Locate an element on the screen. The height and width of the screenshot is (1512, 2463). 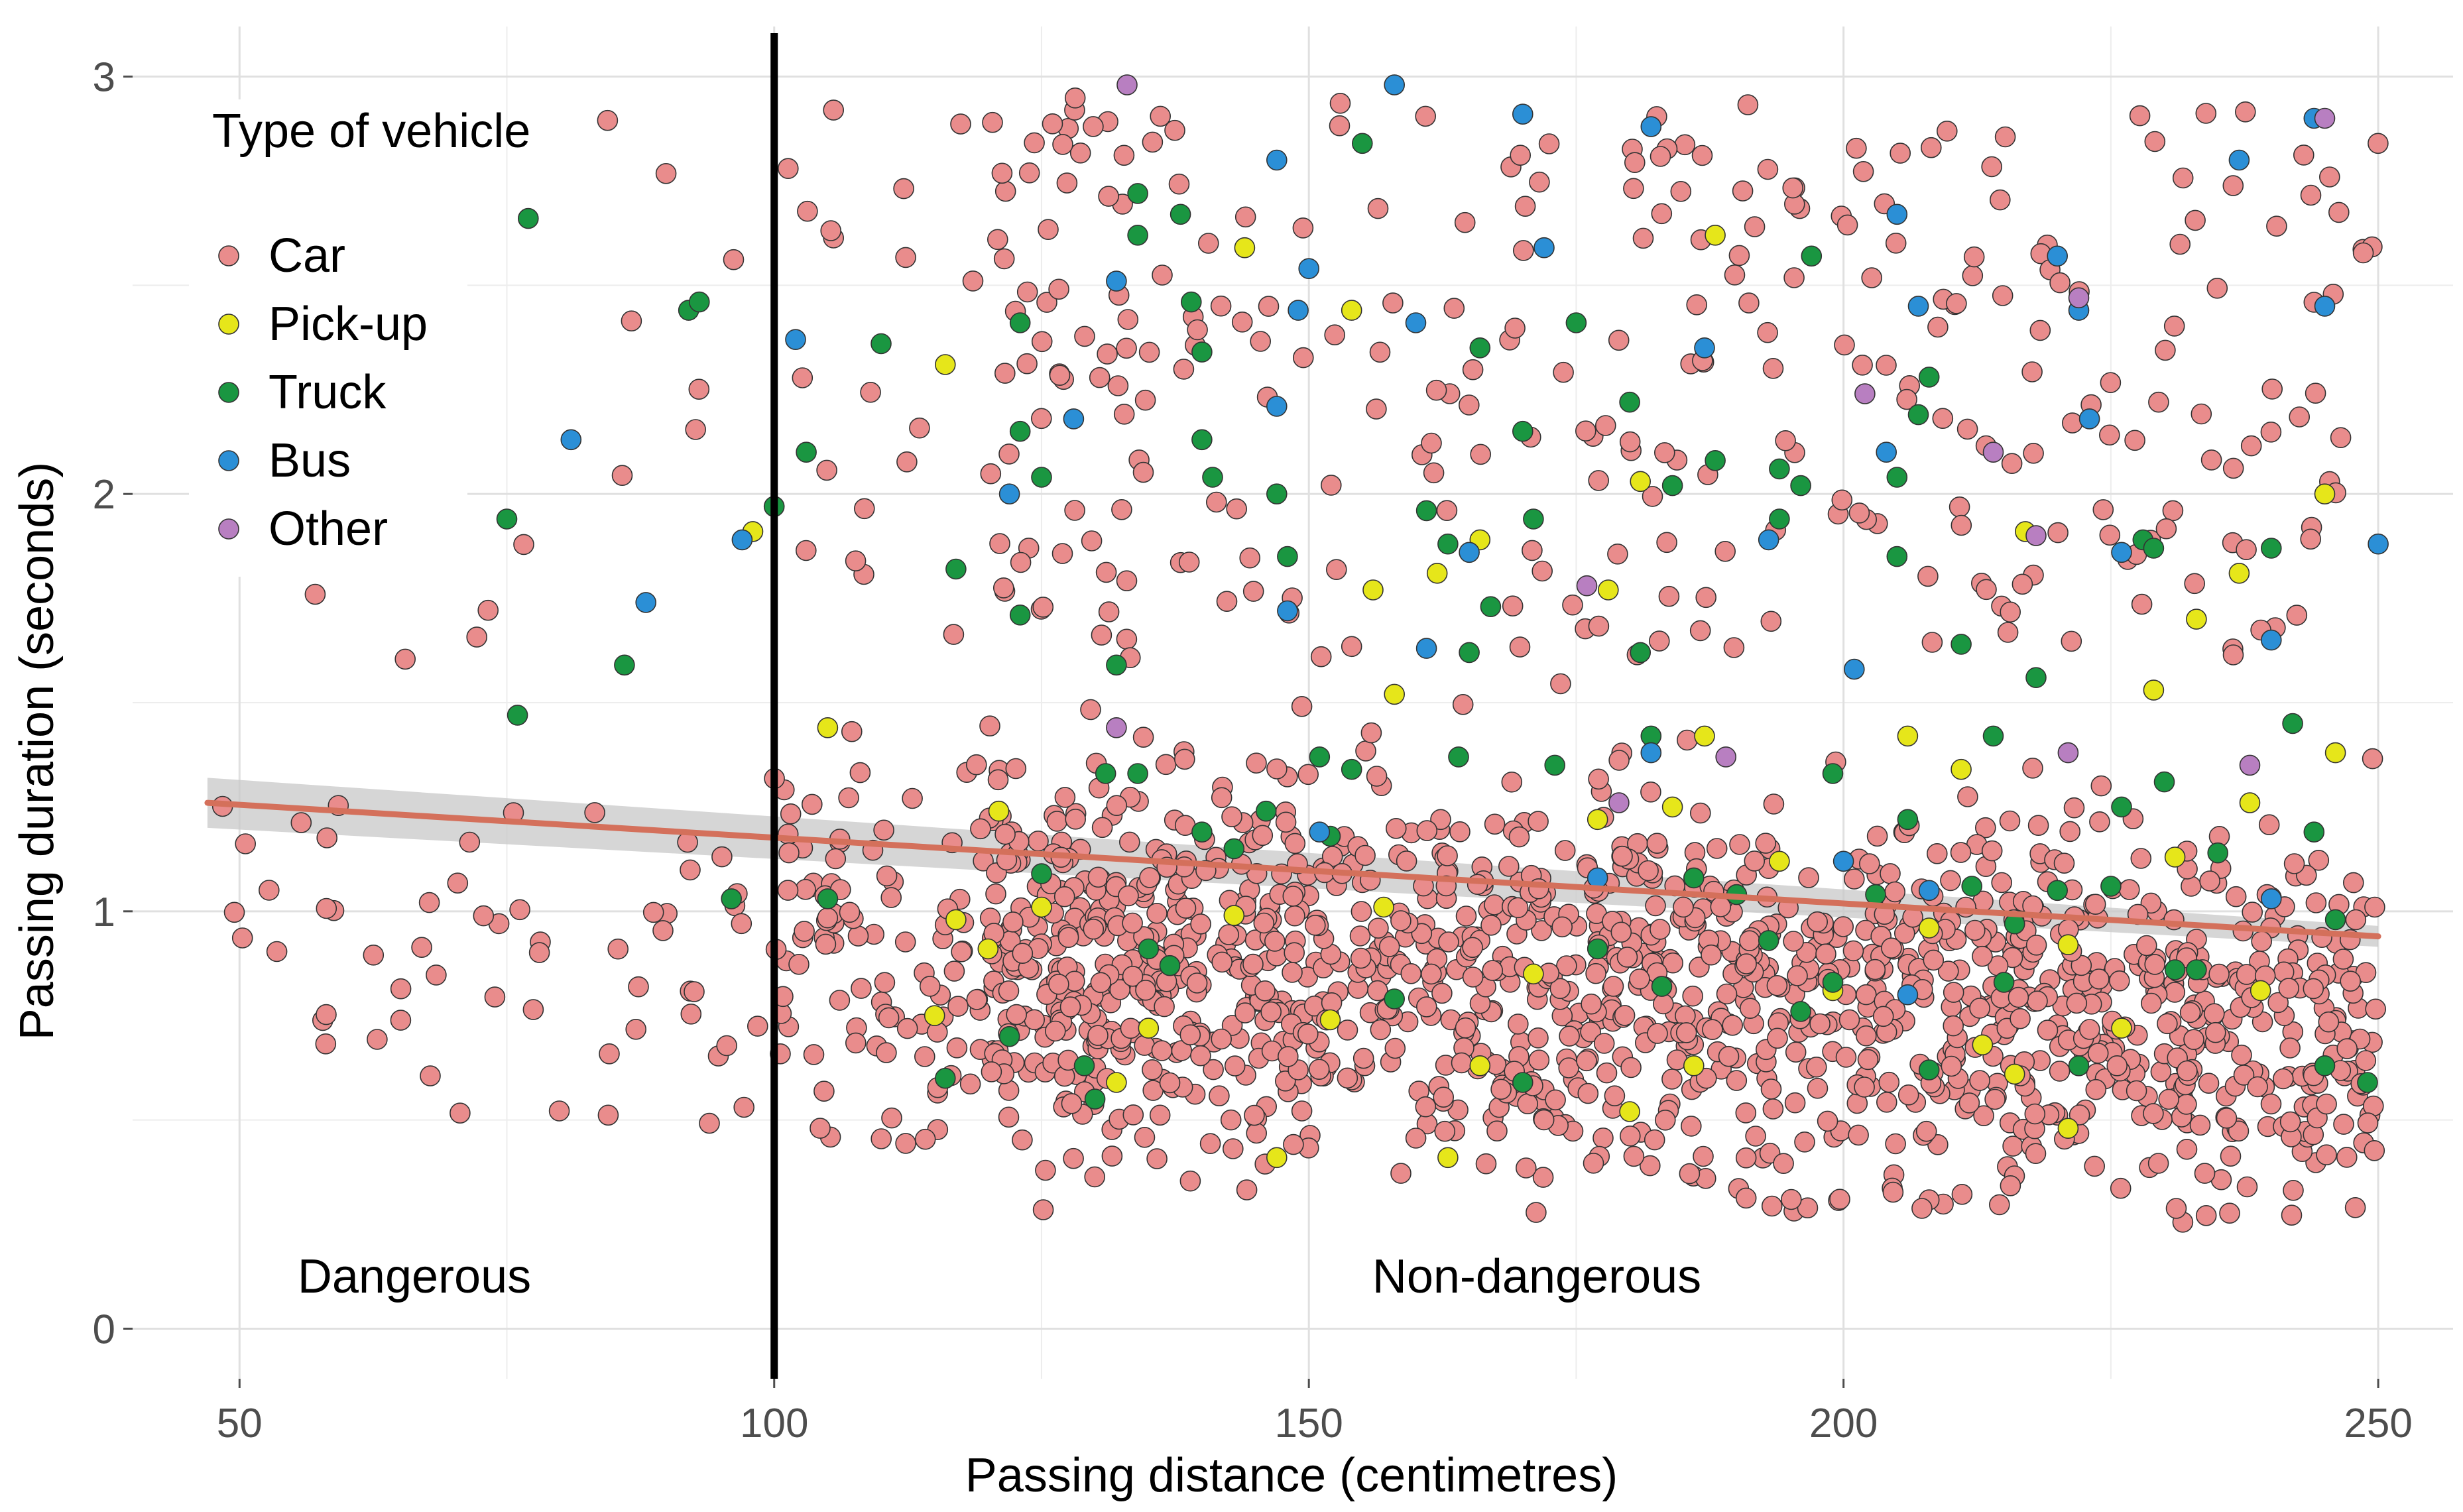
legend-swatch-car is located at coordinates (228, 255).